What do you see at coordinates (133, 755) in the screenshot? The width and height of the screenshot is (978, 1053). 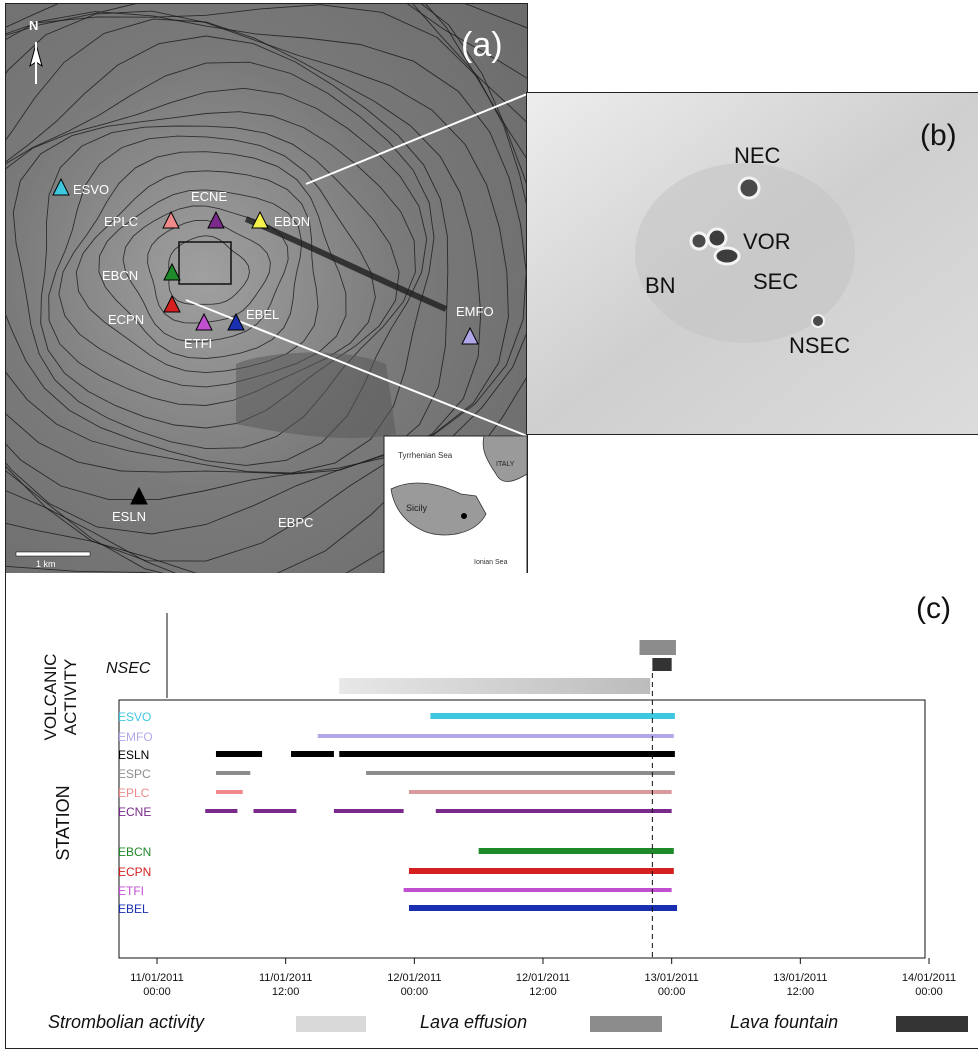 I see `station-row-label: ESLN` at bounding box center [133, 755].